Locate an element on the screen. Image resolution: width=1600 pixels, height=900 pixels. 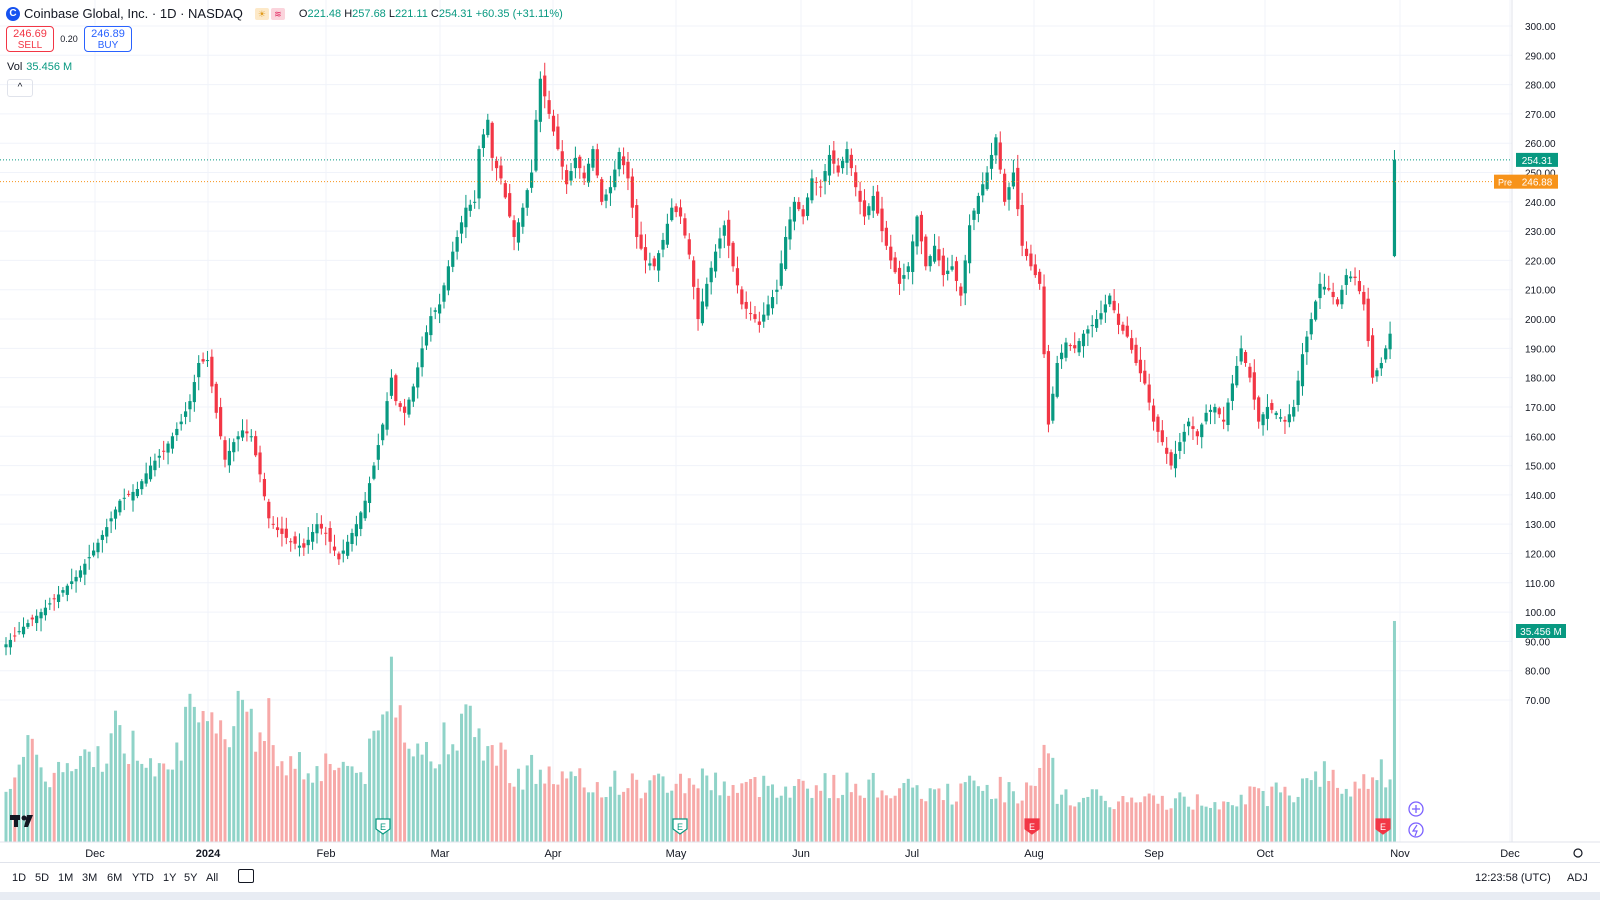
price-tick-label: 80.00 is located at coordinates (1537, 672).